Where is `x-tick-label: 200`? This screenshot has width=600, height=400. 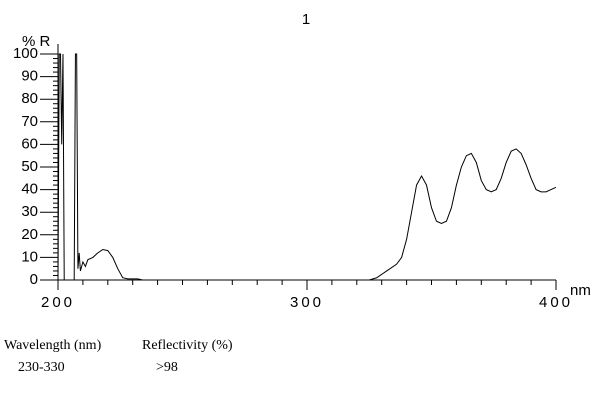 x-tick-label: 200 is located at coordinates (58, 302).